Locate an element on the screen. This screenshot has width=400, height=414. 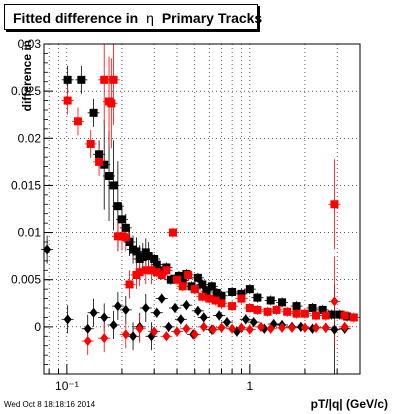
title-box: Fitted difference in η Primary Tracks is located at coordinates (133, 17).